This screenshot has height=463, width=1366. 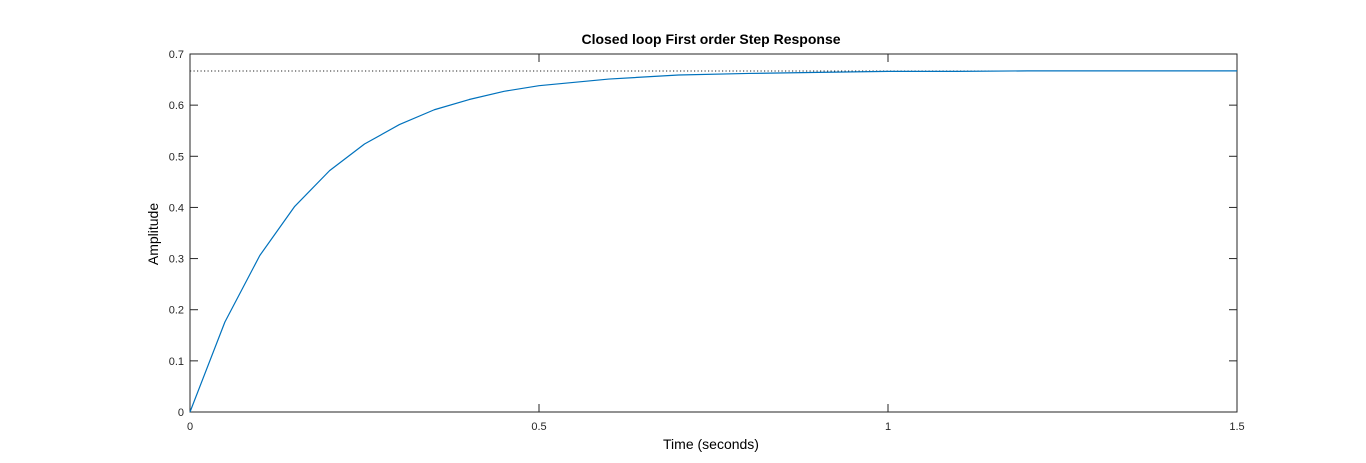 What do you see at coordinates (1236, 427) in the screenshot?
I see `x-tick-label: 1.5` at bounding box center [1236, 427].